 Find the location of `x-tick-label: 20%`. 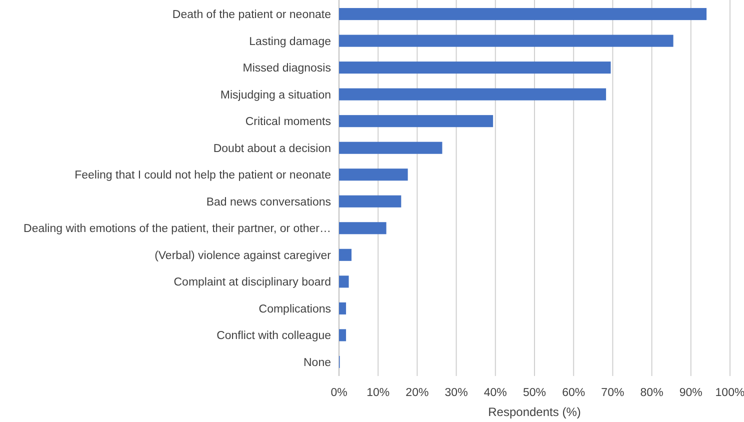

x-tick-label: 20% is located at coordinates (417, 393).